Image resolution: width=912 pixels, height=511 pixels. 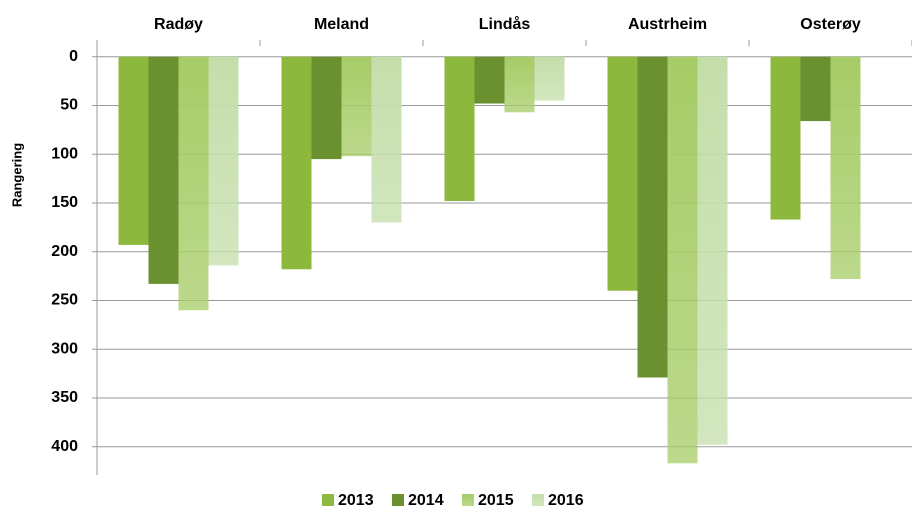 What do you see at coordinates (64, 300) in the screenshot?
I see `y-tick-label: 250` at bounding box center [64, 300].